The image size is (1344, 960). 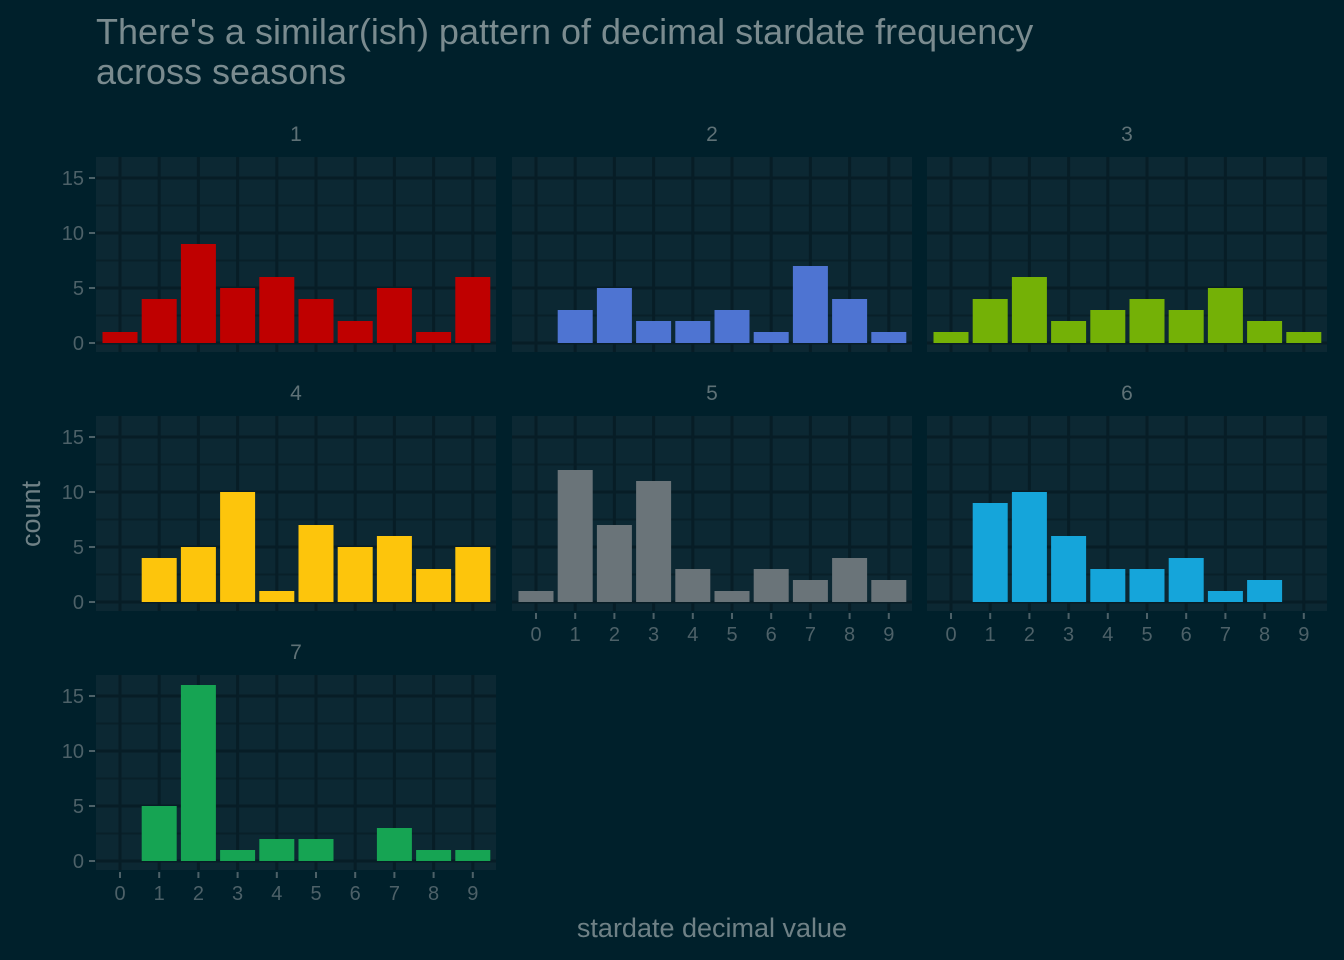 What do you see at coordinates (221, 71) in the screenshot?
I see `chart-title-line-2: across seasons` at bounding box center [221, 71].